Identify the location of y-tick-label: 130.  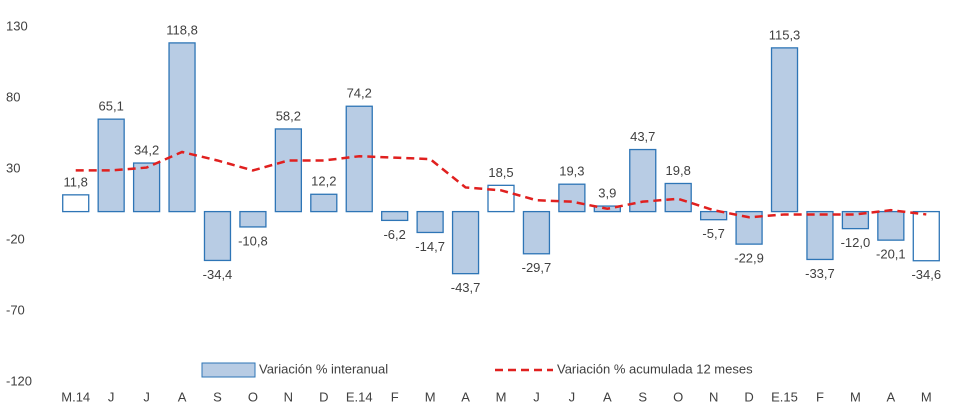
(17, 25).